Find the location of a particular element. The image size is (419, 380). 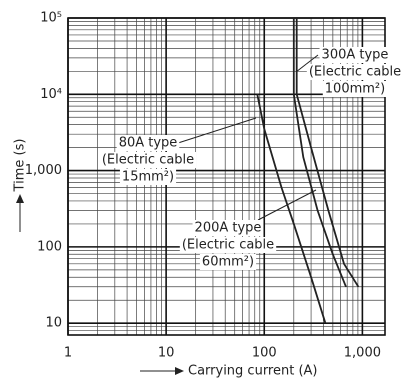

x-axis-label: Carrying current (A) is located at coordinates (253, 371).